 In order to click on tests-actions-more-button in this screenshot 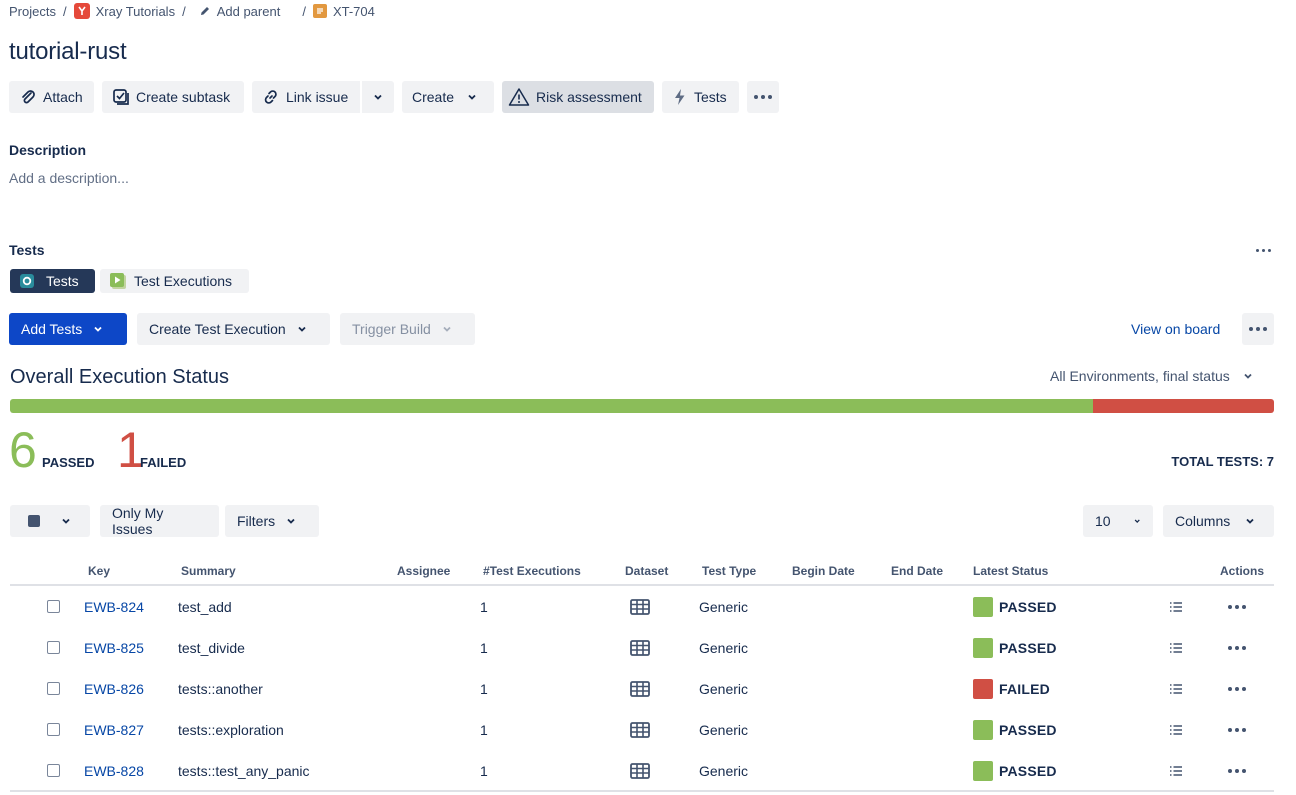, I will do `click(1258, 329)`.